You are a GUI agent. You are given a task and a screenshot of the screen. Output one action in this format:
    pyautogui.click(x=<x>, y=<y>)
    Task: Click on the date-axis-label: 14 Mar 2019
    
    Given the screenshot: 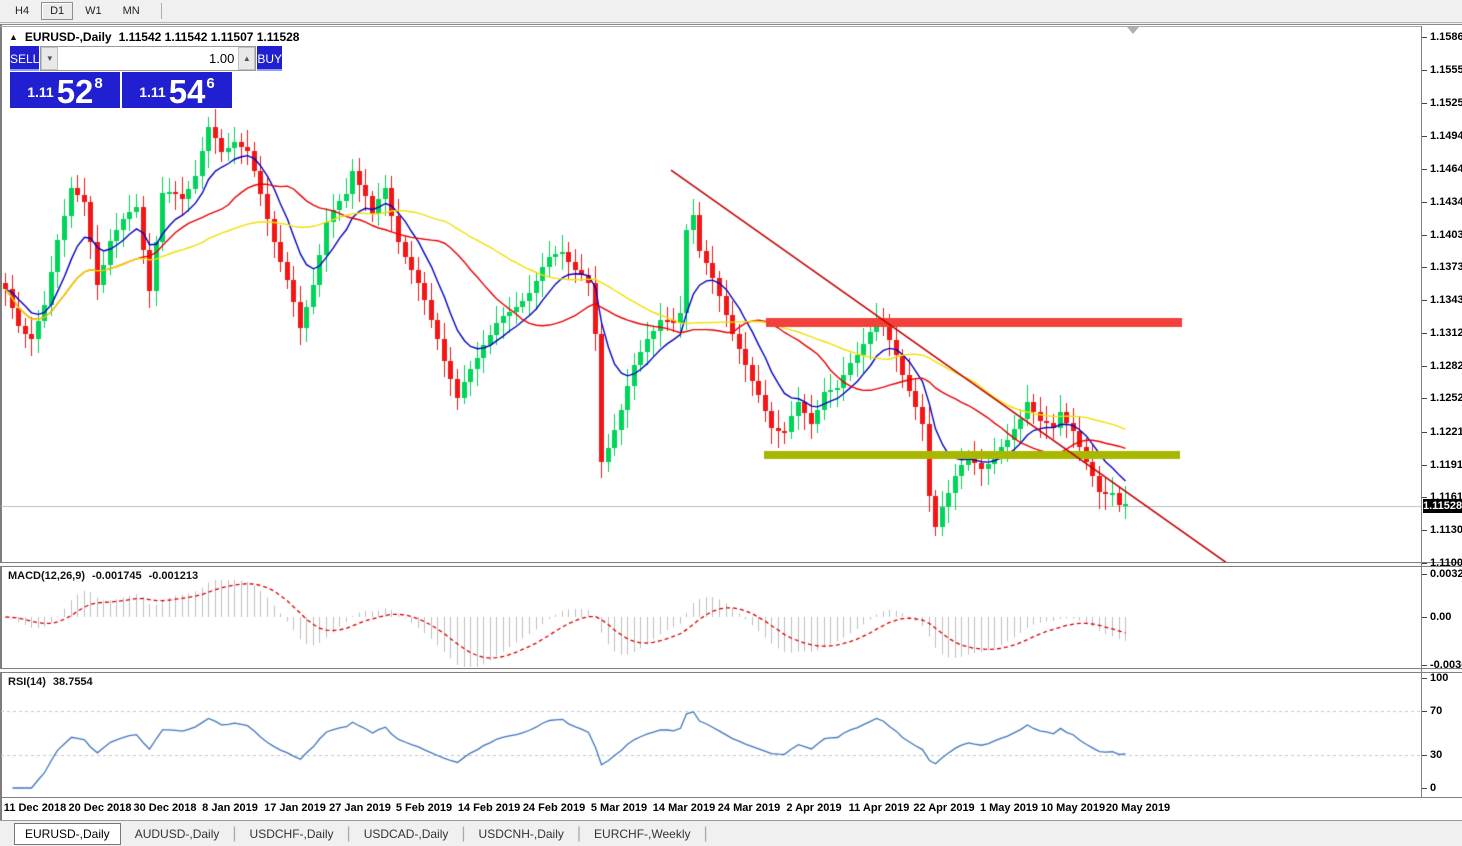 What is the action you would take?
    pyautogui.click(x=684, y=808)
    